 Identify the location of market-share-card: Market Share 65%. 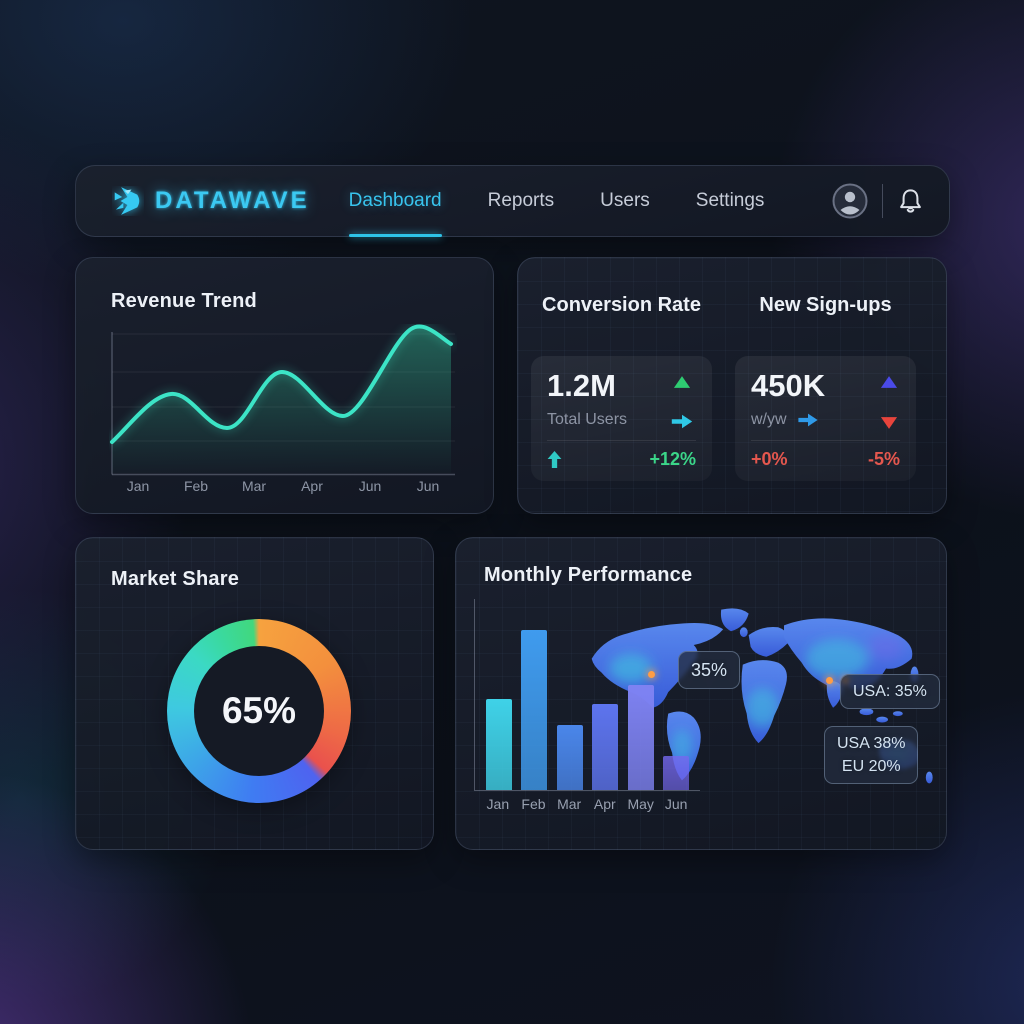
(254, 693).